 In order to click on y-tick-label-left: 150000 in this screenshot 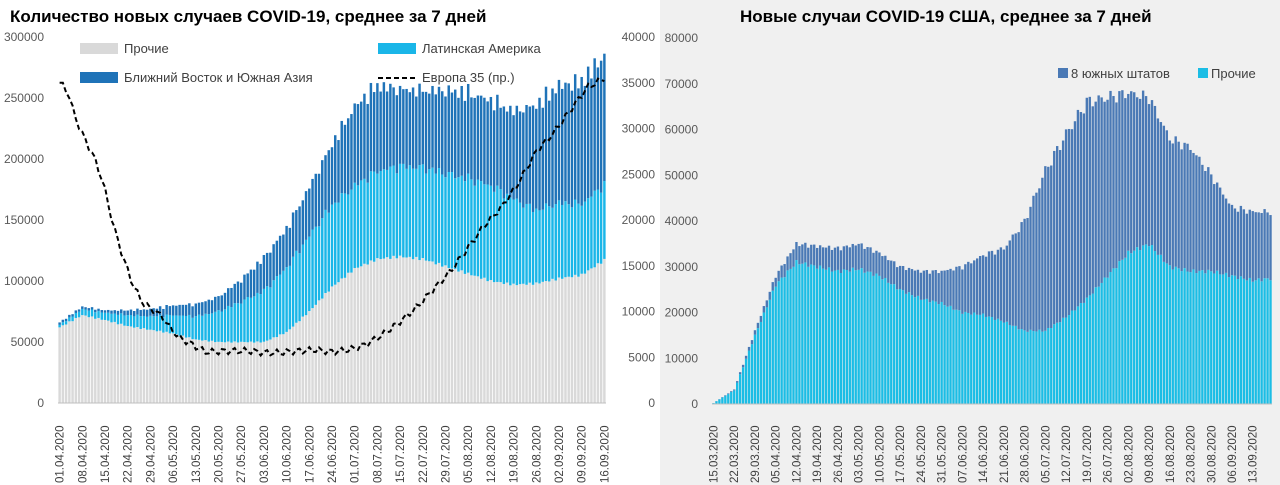, I will do `click(24, 220)`.